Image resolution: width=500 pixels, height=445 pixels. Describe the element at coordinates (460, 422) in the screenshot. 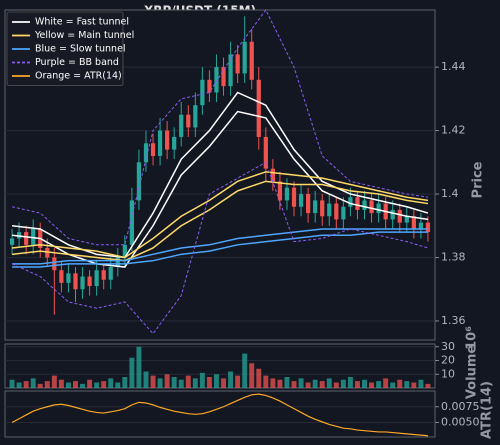

I see `y-tick-label: 0.0050` at that location.